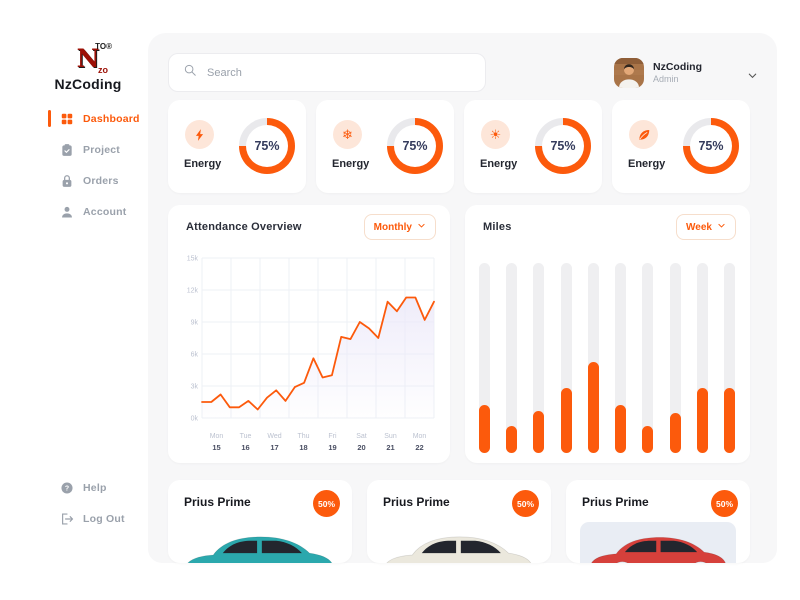 This screenshot has height=600, width=800. Describe the element at coordinates (303, 436) in the screenshot. I see `svg-text: Thu` at that location.